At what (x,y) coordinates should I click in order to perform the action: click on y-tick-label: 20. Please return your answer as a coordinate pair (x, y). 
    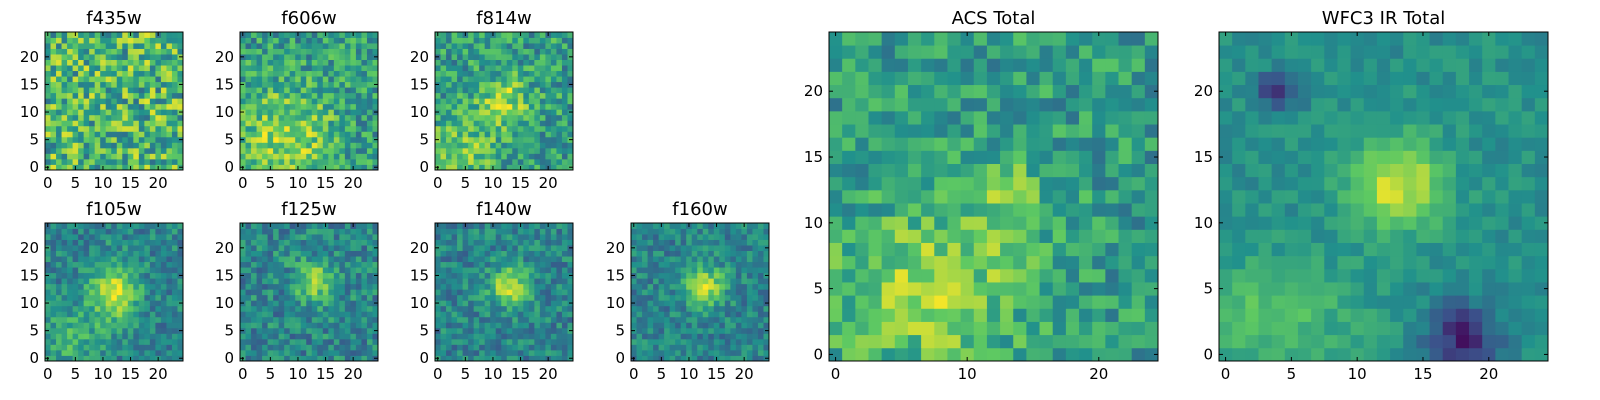
    Looking at the image, I should click on (224, 57).